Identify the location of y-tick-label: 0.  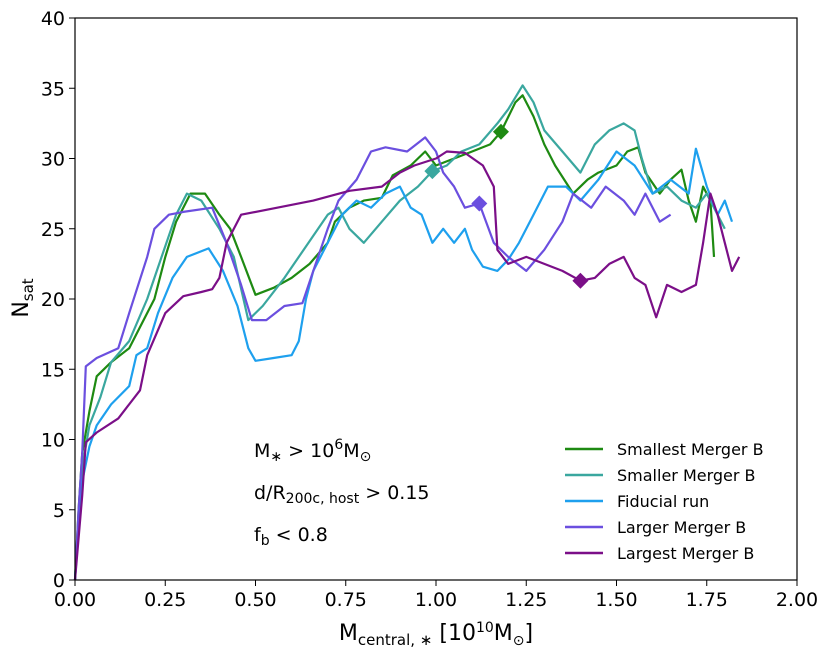
(59, 581).